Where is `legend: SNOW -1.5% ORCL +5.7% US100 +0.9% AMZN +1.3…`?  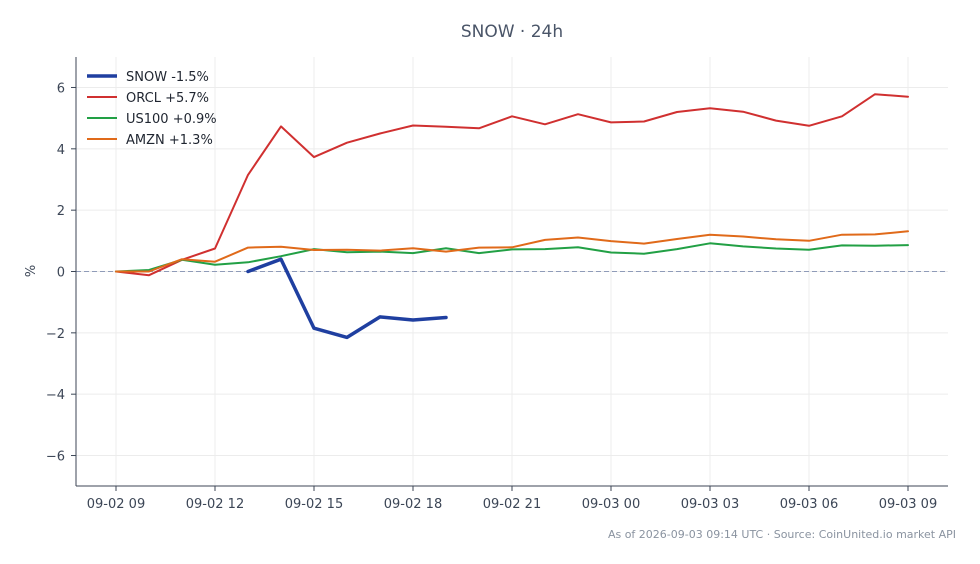 legend: SNOW -1.5% ORCL +5.7% US100 +0.9% AMZN +1.3… is located at coordinates (152, 109).